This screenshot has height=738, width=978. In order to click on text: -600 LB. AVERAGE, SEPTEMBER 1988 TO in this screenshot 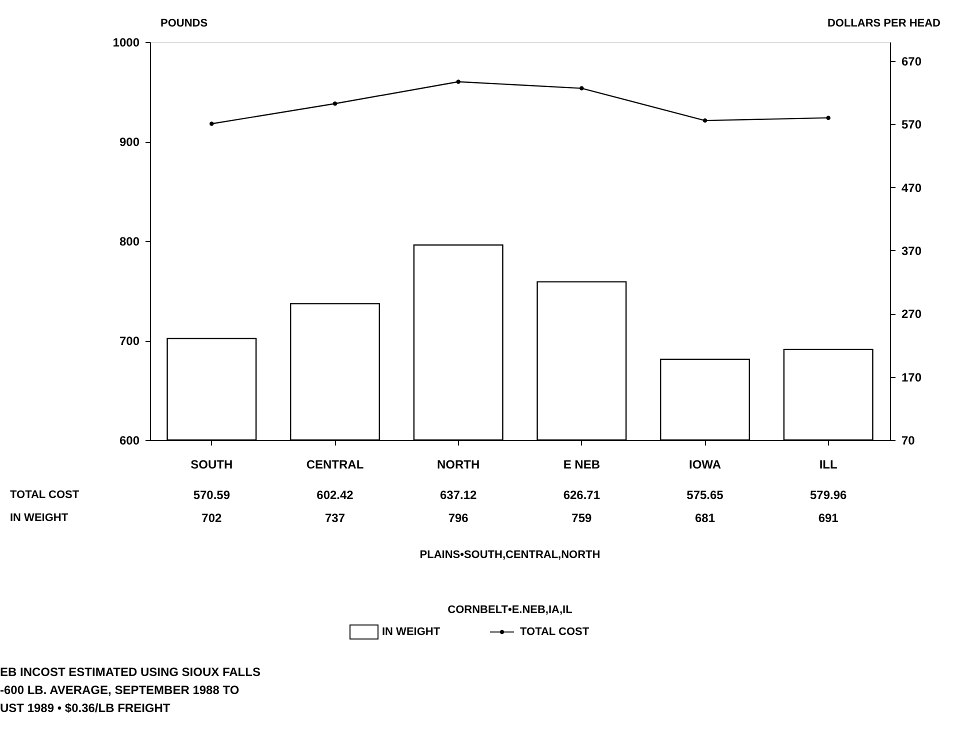, I will do `click(120, 690)`.